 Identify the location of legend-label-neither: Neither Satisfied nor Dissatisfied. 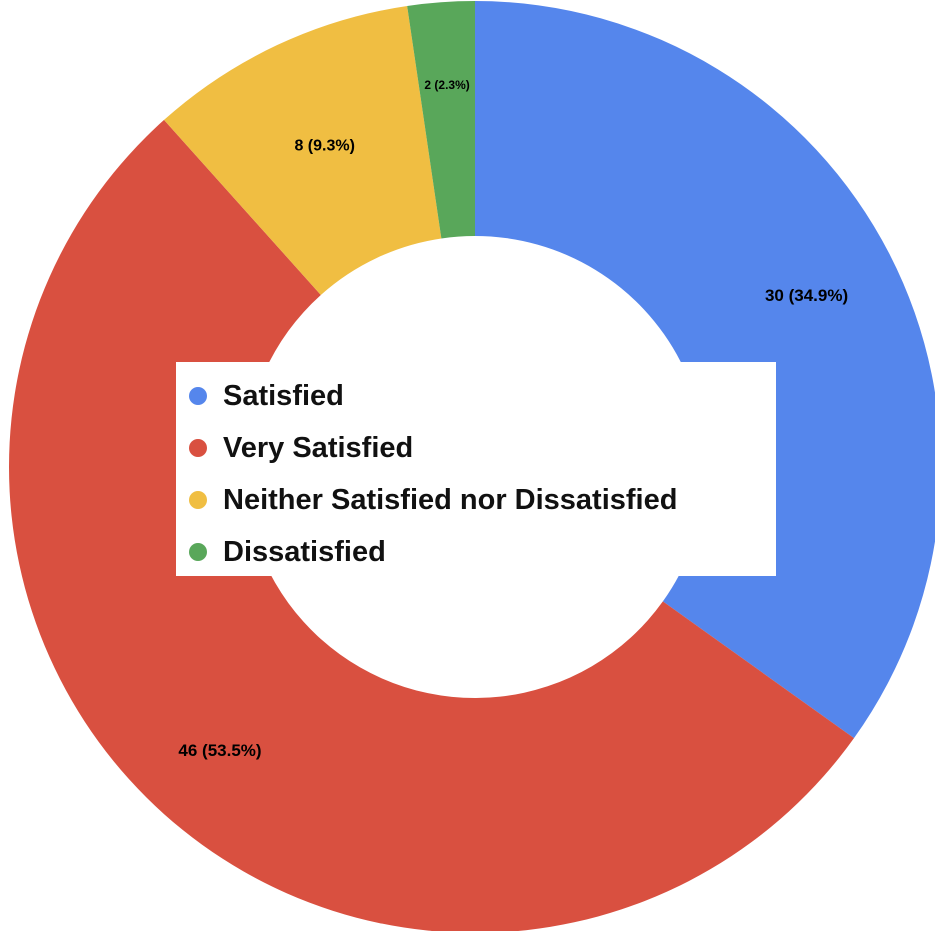
(450, 499).